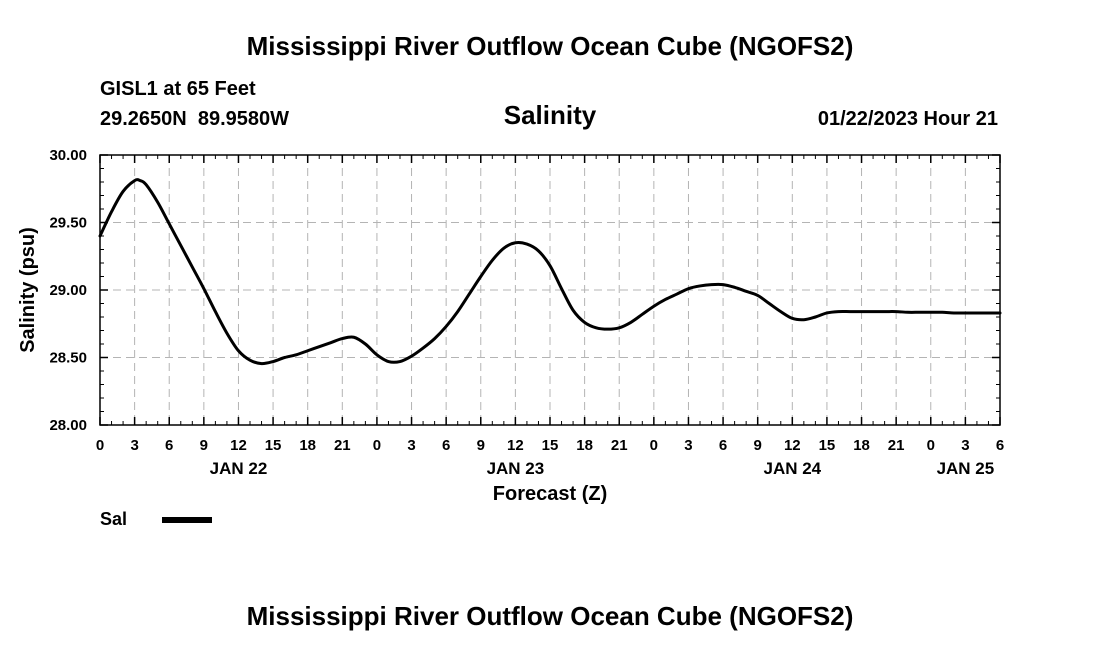 Image resolution: width=1100 pixels, height=650 pixels. What do you see at coordinates (178, 89) in the screenshot?
I see `station-name: GISL1 at 65 Feet` at bounding box center [178, 89].